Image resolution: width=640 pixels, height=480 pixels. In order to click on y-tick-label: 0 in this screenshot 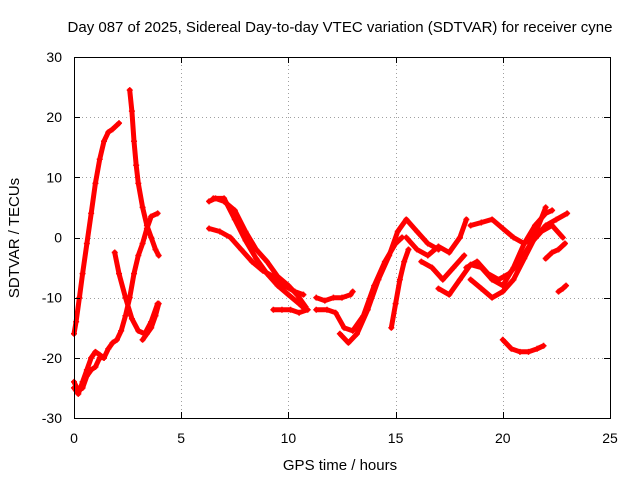, I will do `click(58, 238)`.